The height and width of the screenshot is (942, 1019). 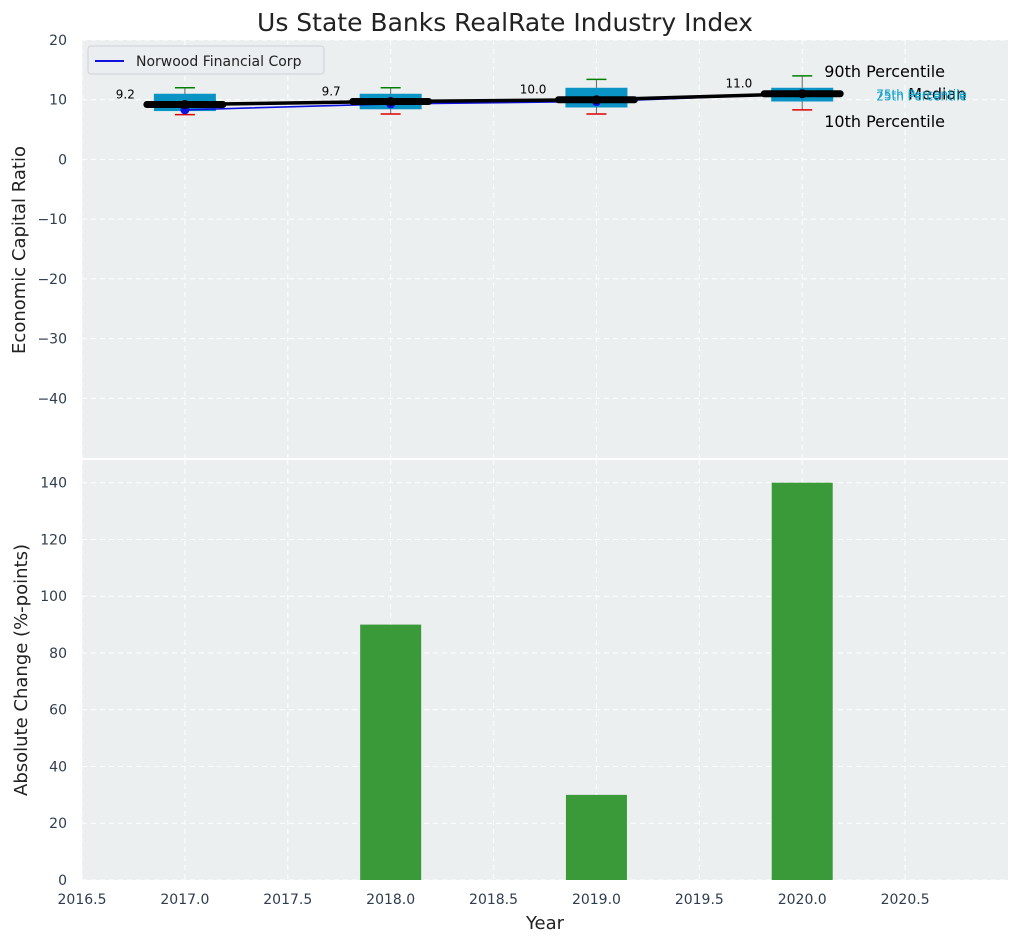 I want to click on bottom-y-tick-labels: 0 20 40 60 80 100 120 140, so click(x=53, y=682).